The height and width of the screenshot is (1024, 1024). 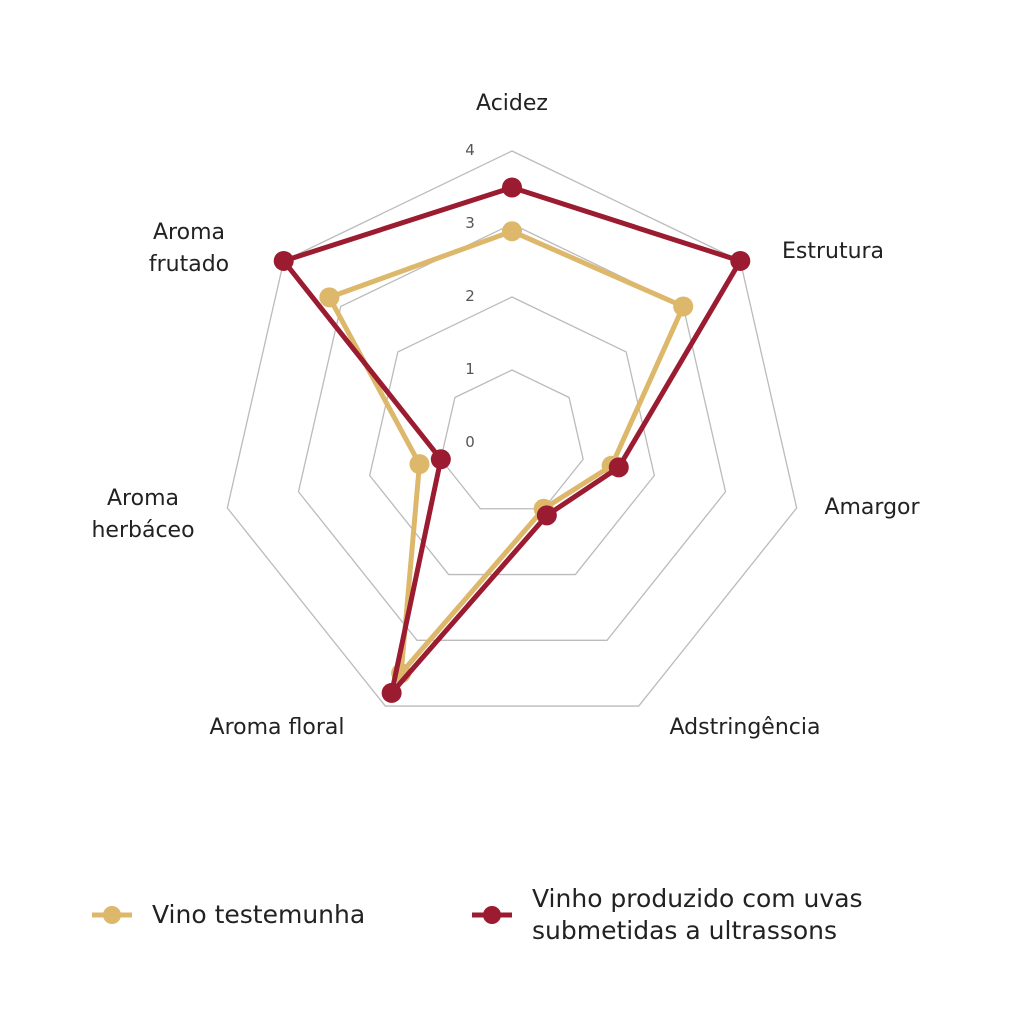 I want to click on tick-label: 2, so click(x=470, y=296).